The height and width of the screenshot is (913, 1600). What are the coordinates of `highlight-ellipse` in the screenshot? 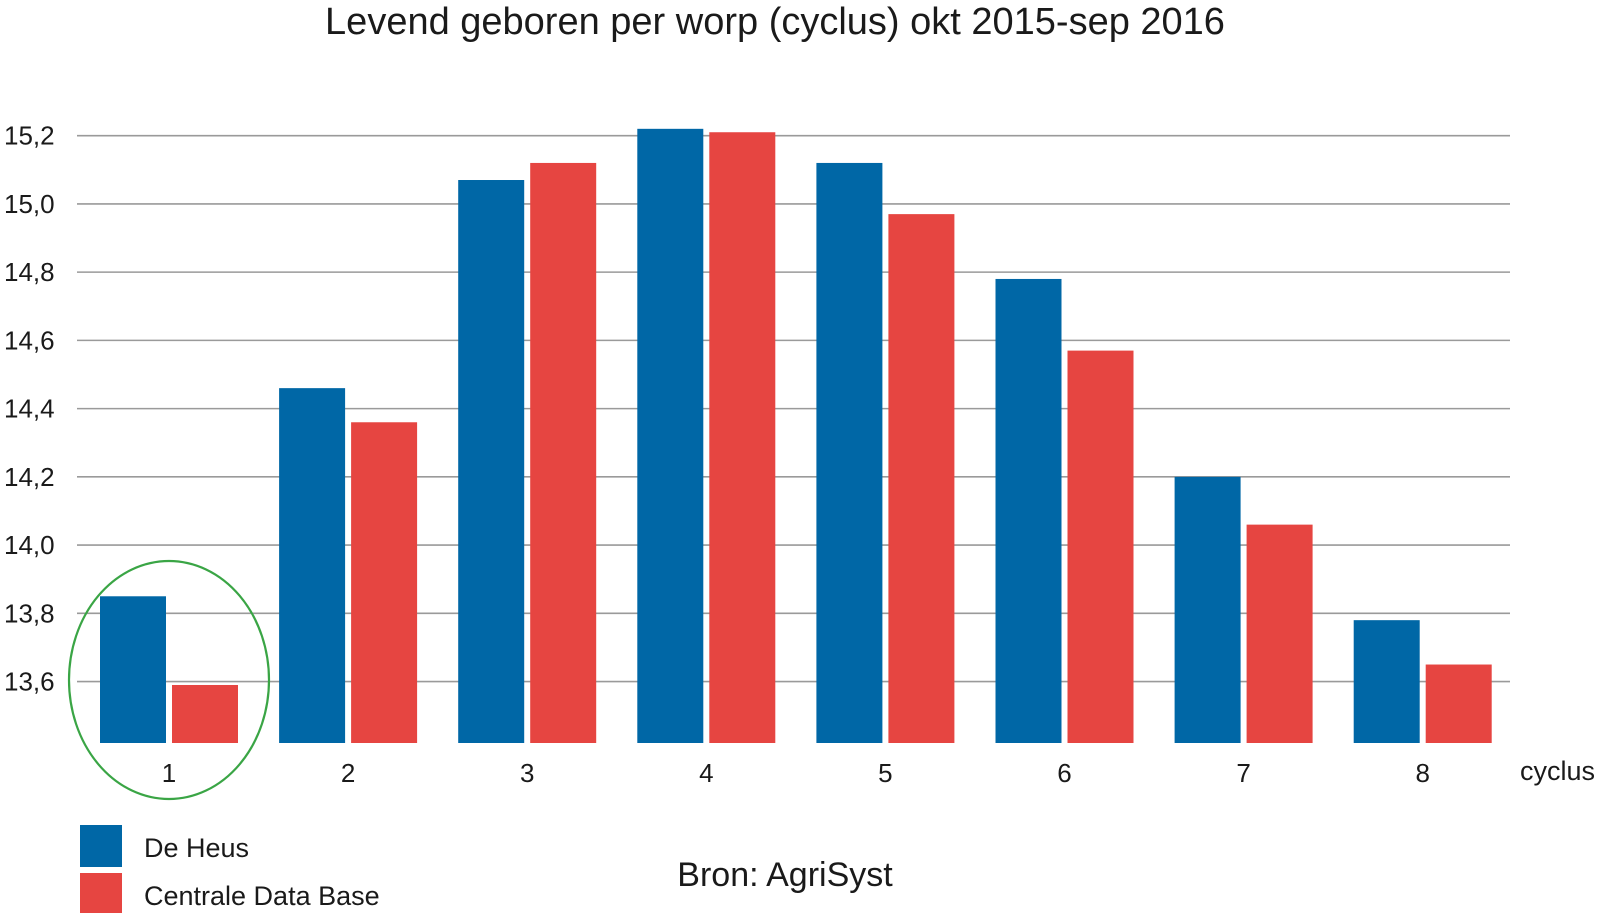 It's located at (169, 680).